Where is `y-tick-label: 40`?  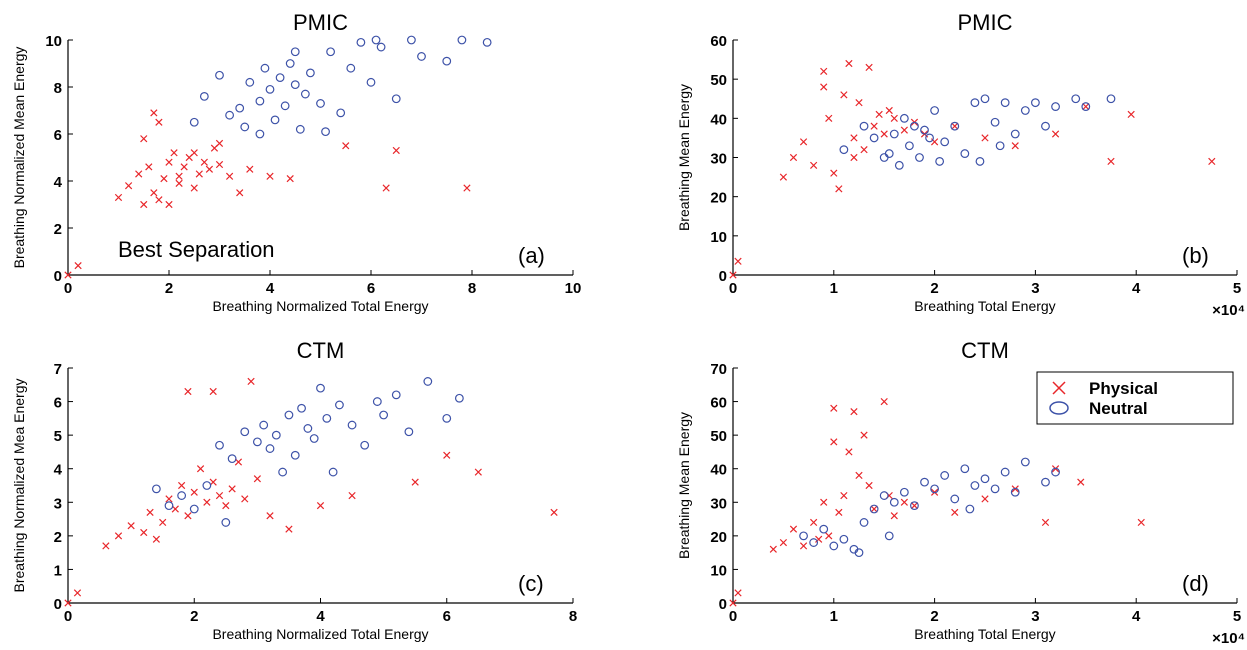
y-tick-label: 40 is located at coordinates (718, 119).